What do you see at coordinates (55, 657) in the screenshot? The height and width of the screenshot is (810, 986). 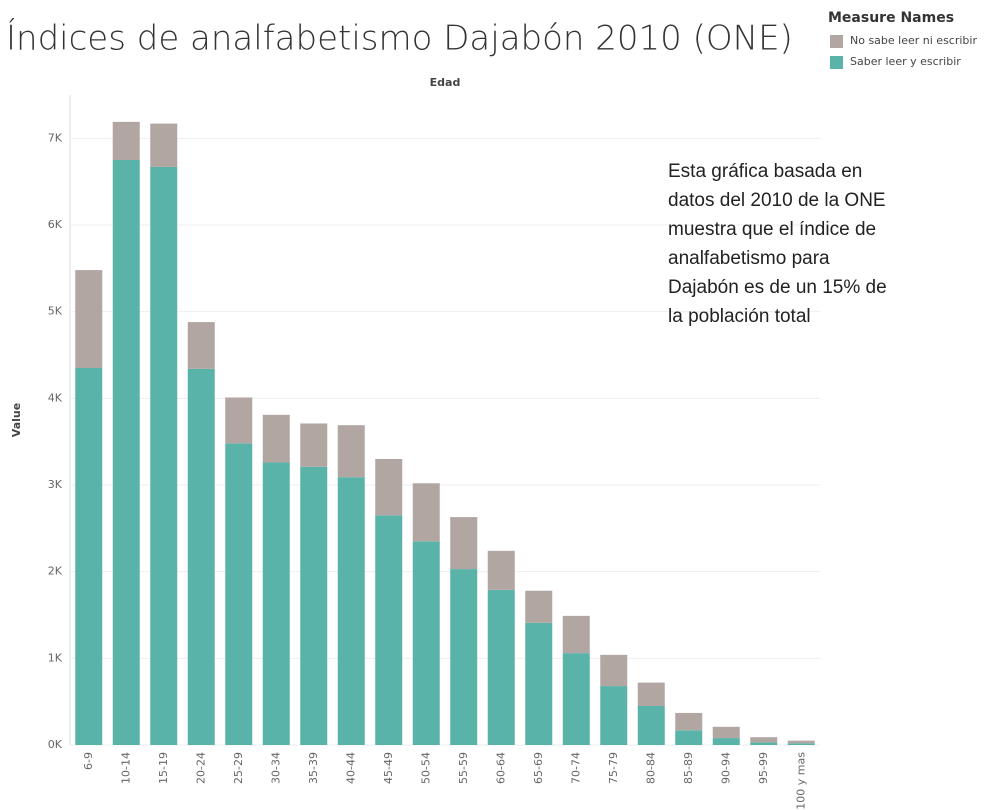 I see `y-tick-label: 1K` at bounding box center [55, 657].